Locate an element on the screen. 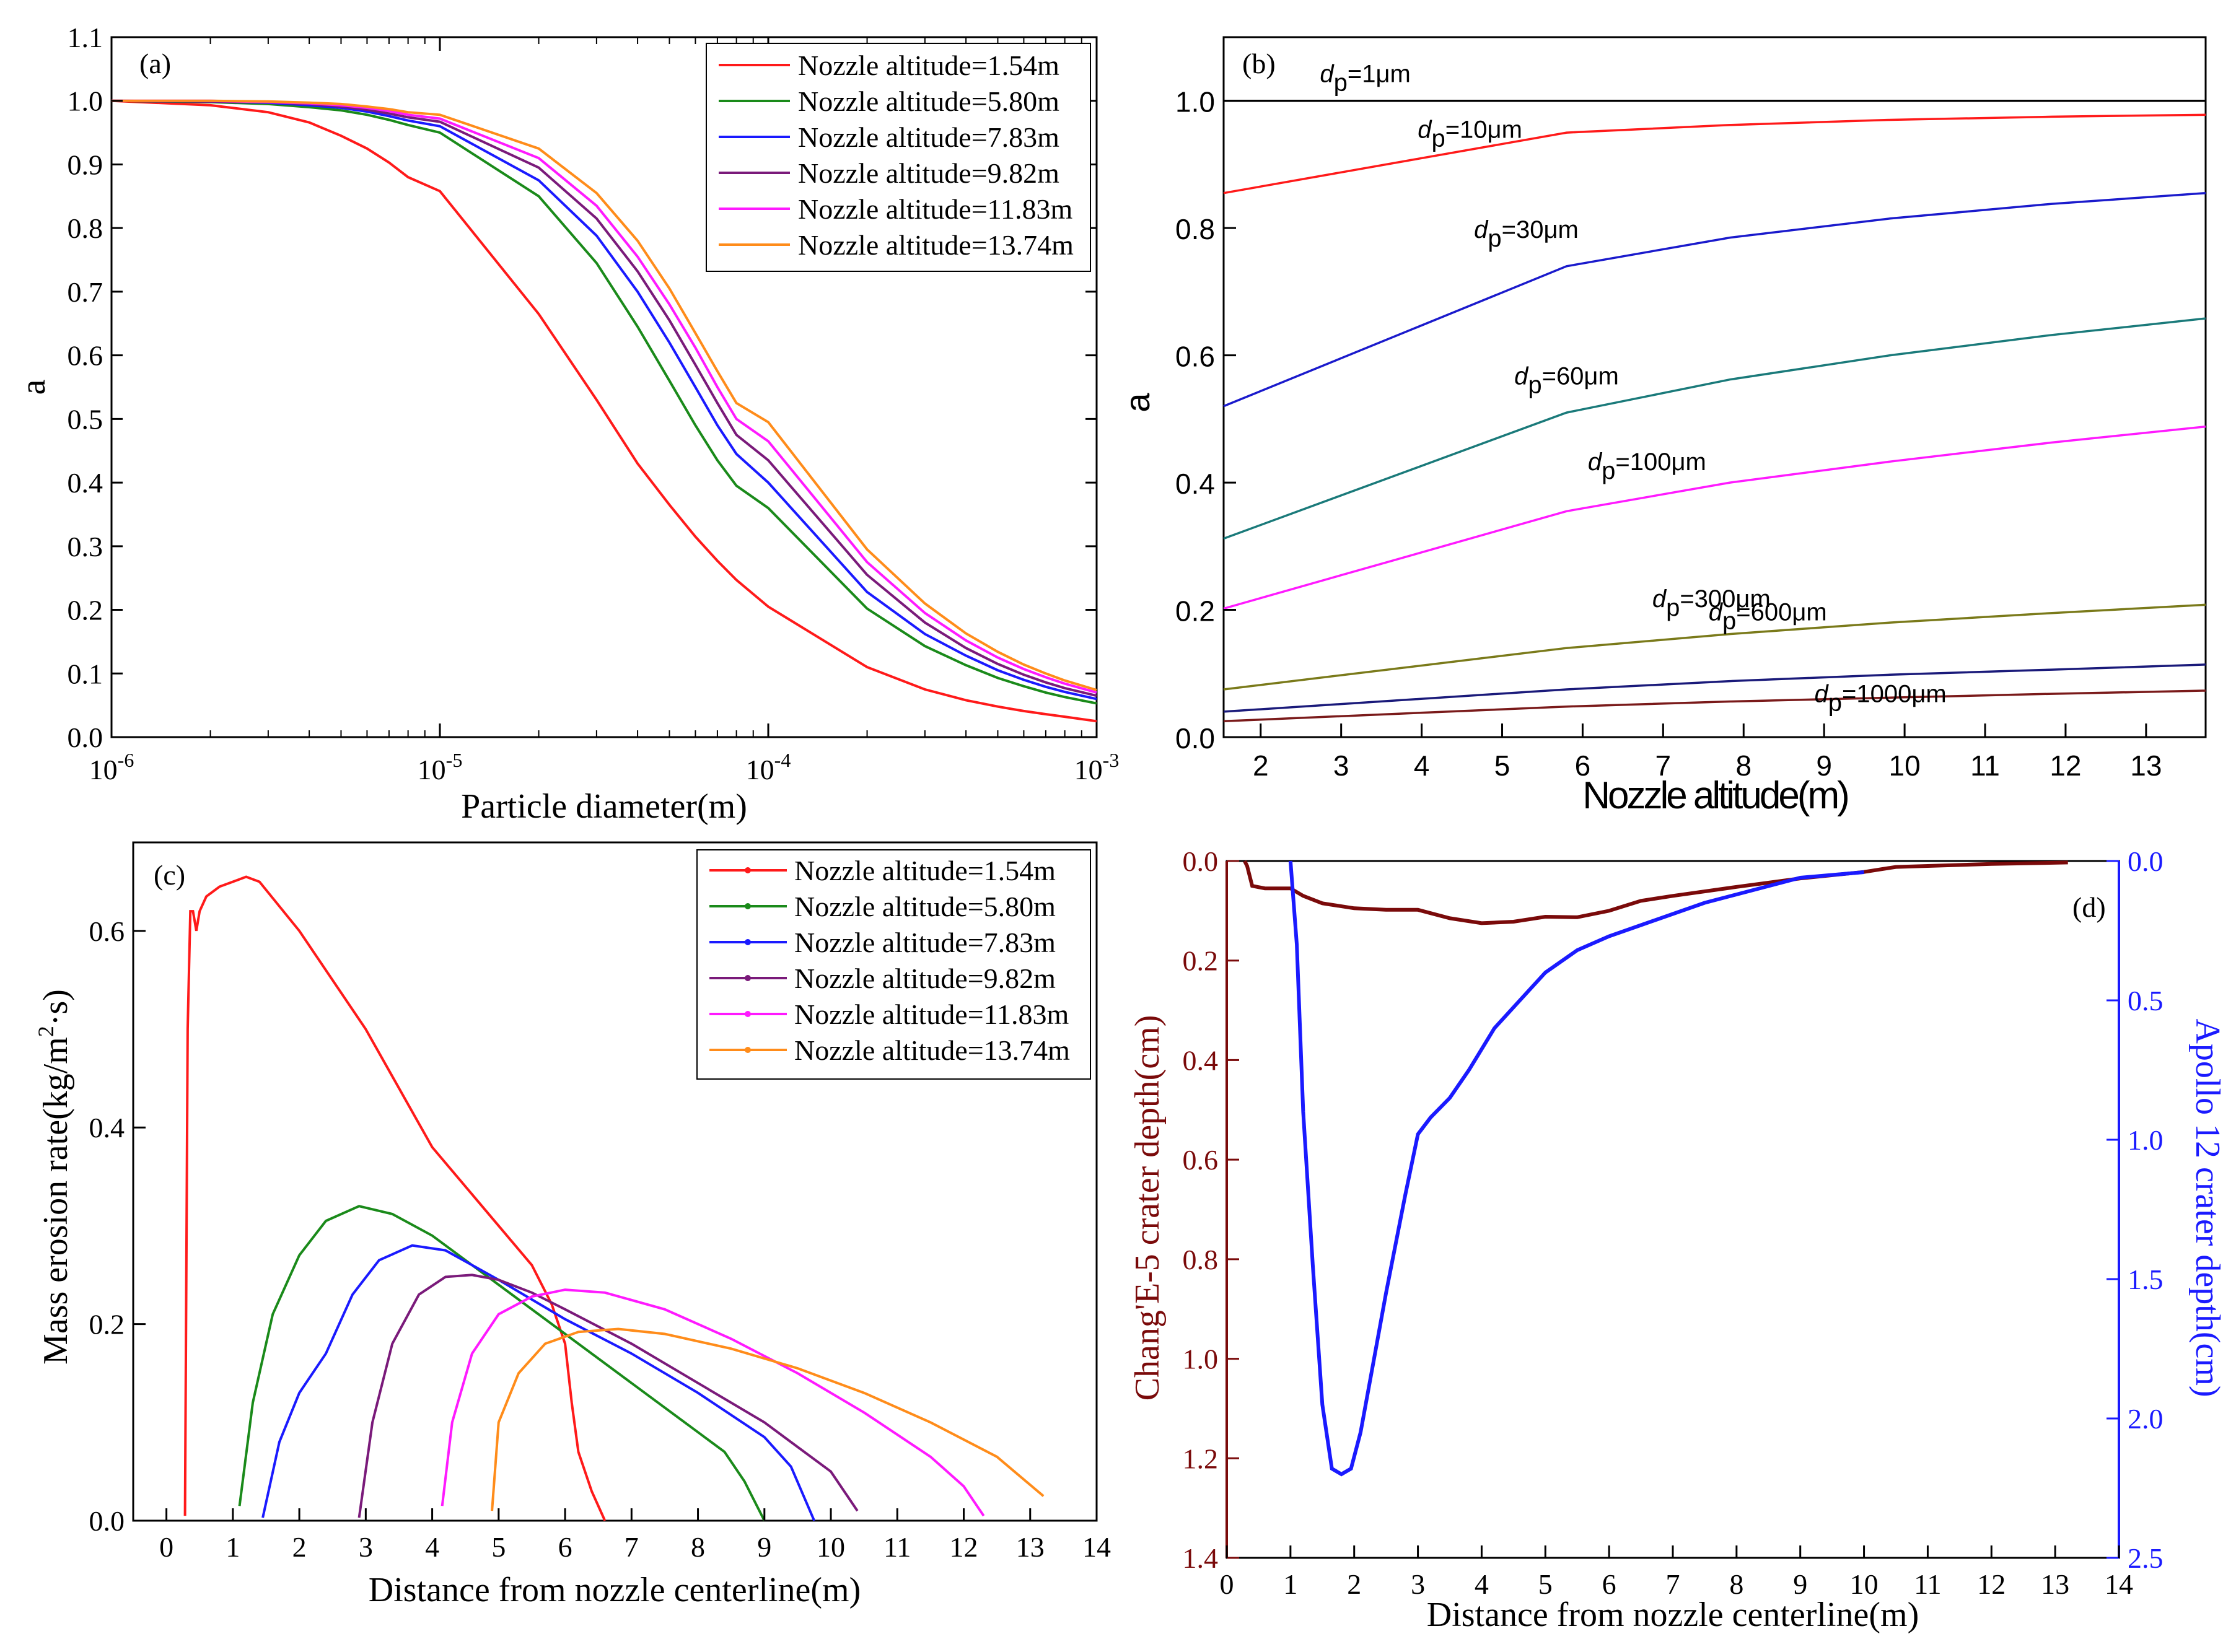 The height and width of the screenshot is (1652, 2236). panel-d-xtick-label: 13 is located at coordinates (2055, 1584).